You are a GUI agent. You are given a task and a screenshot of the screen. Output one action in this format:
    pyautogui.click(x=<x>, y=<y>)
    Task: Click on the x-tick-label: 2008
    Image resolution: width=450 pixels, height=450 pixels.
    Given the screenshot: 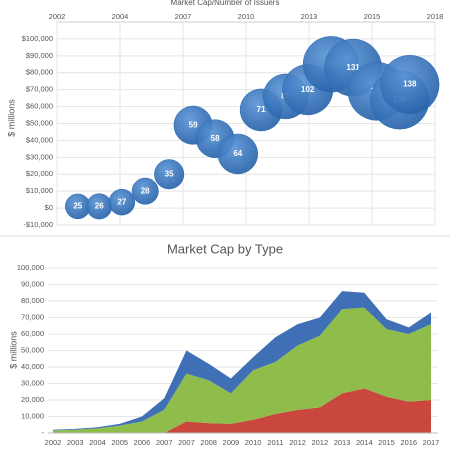 What is the action you would take?
    pyautogui.click(x=208, y=442)
    